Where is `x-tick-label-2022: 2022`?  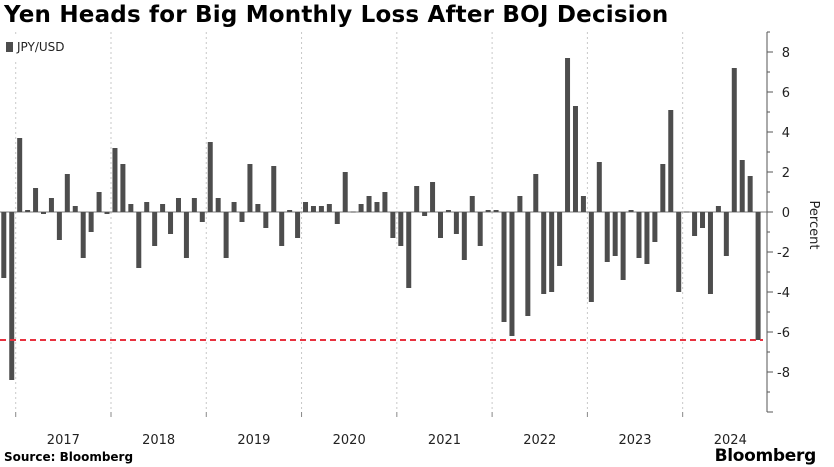 x-tick-label-2022: 2022 is located at coordinates (539, 440).